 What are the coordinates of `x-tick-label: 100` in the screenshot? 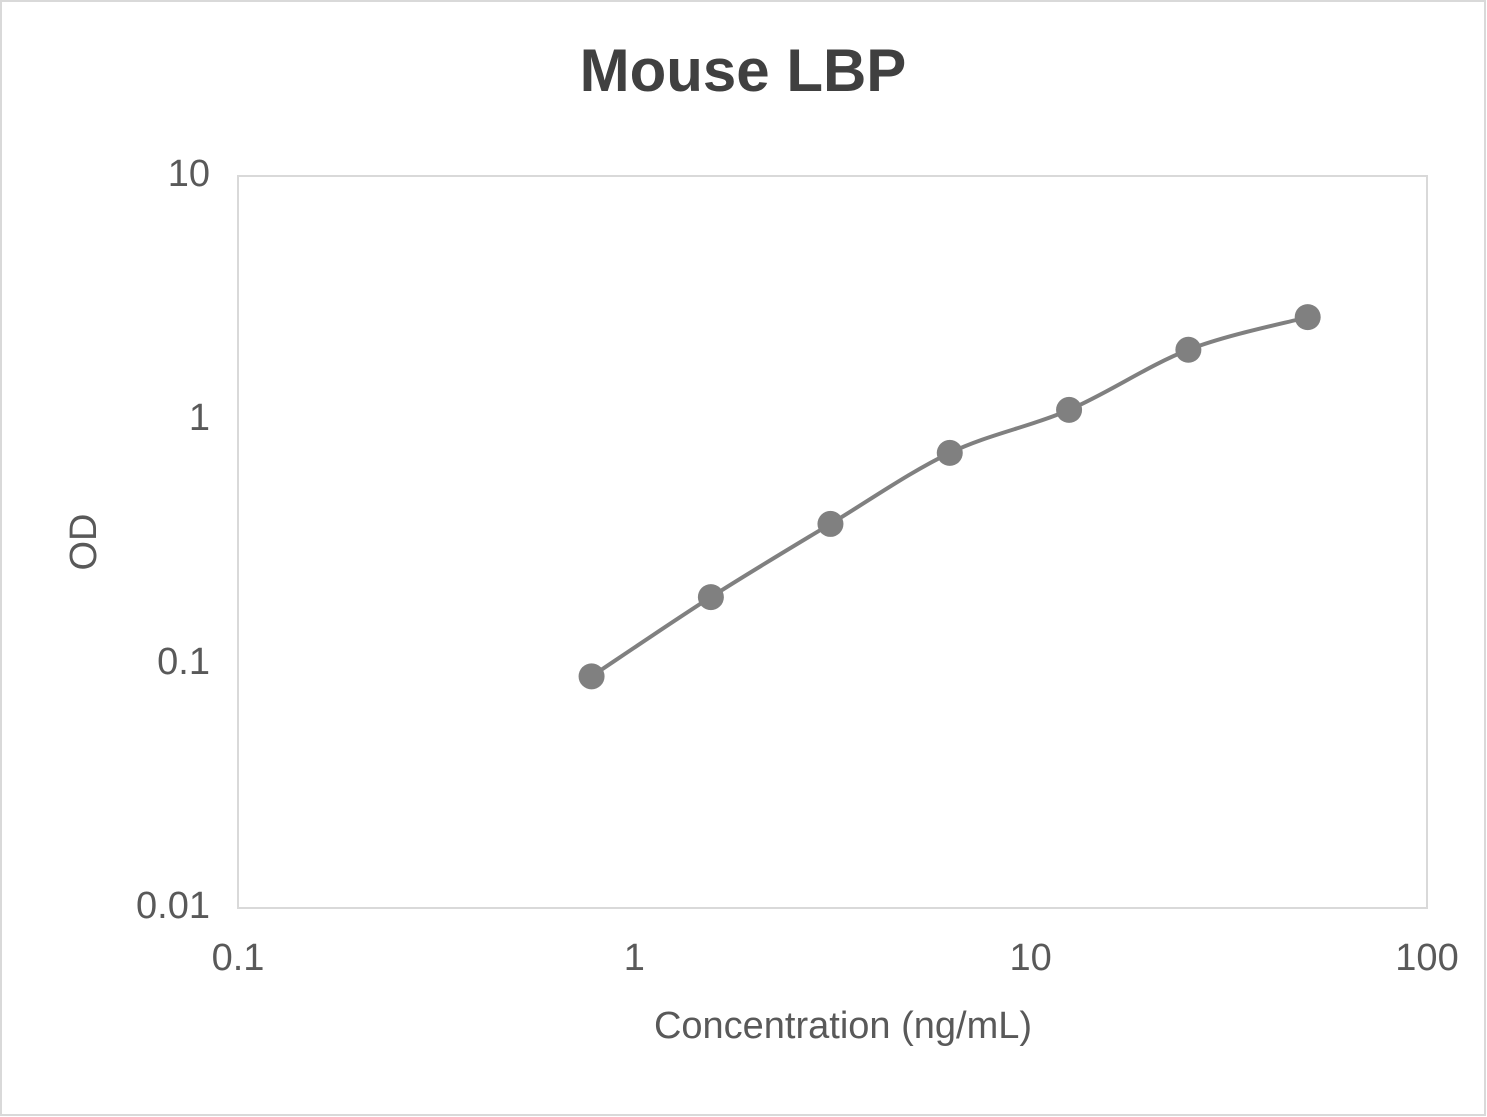 It's located at (1426, 958).